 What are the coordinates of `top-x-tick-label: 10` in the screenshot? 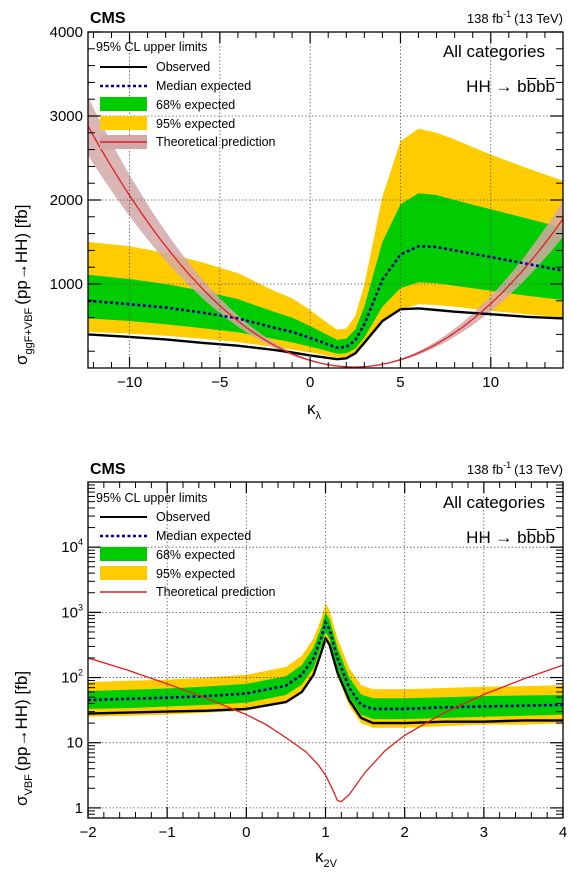 It's located at (490, 382).